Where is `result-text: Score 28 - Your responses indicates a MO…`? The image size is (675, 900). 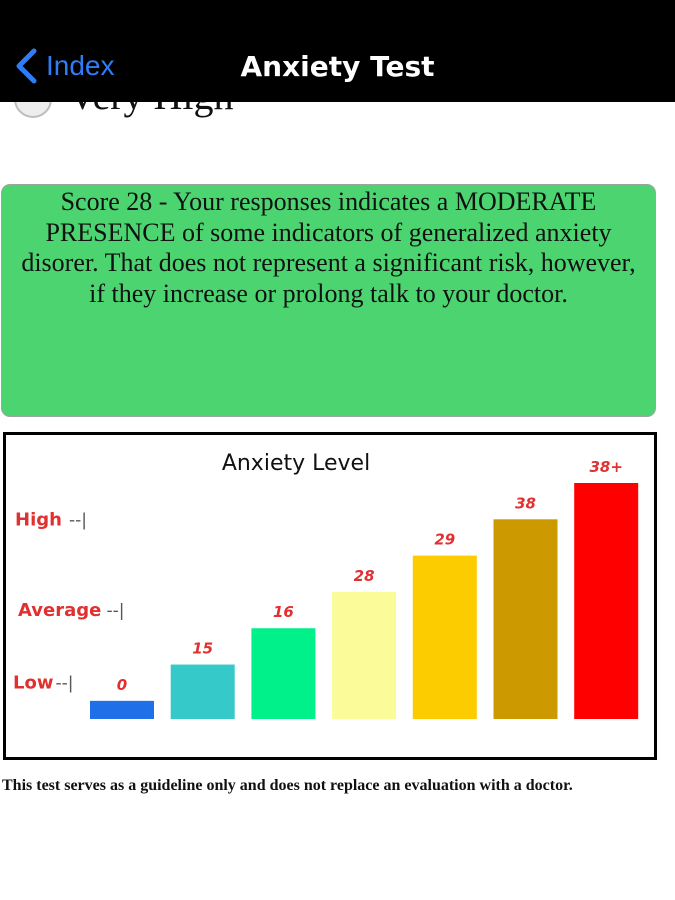
result-text: Score 28 - Your responses indicates a MO… is located at coordinates (328, 247).